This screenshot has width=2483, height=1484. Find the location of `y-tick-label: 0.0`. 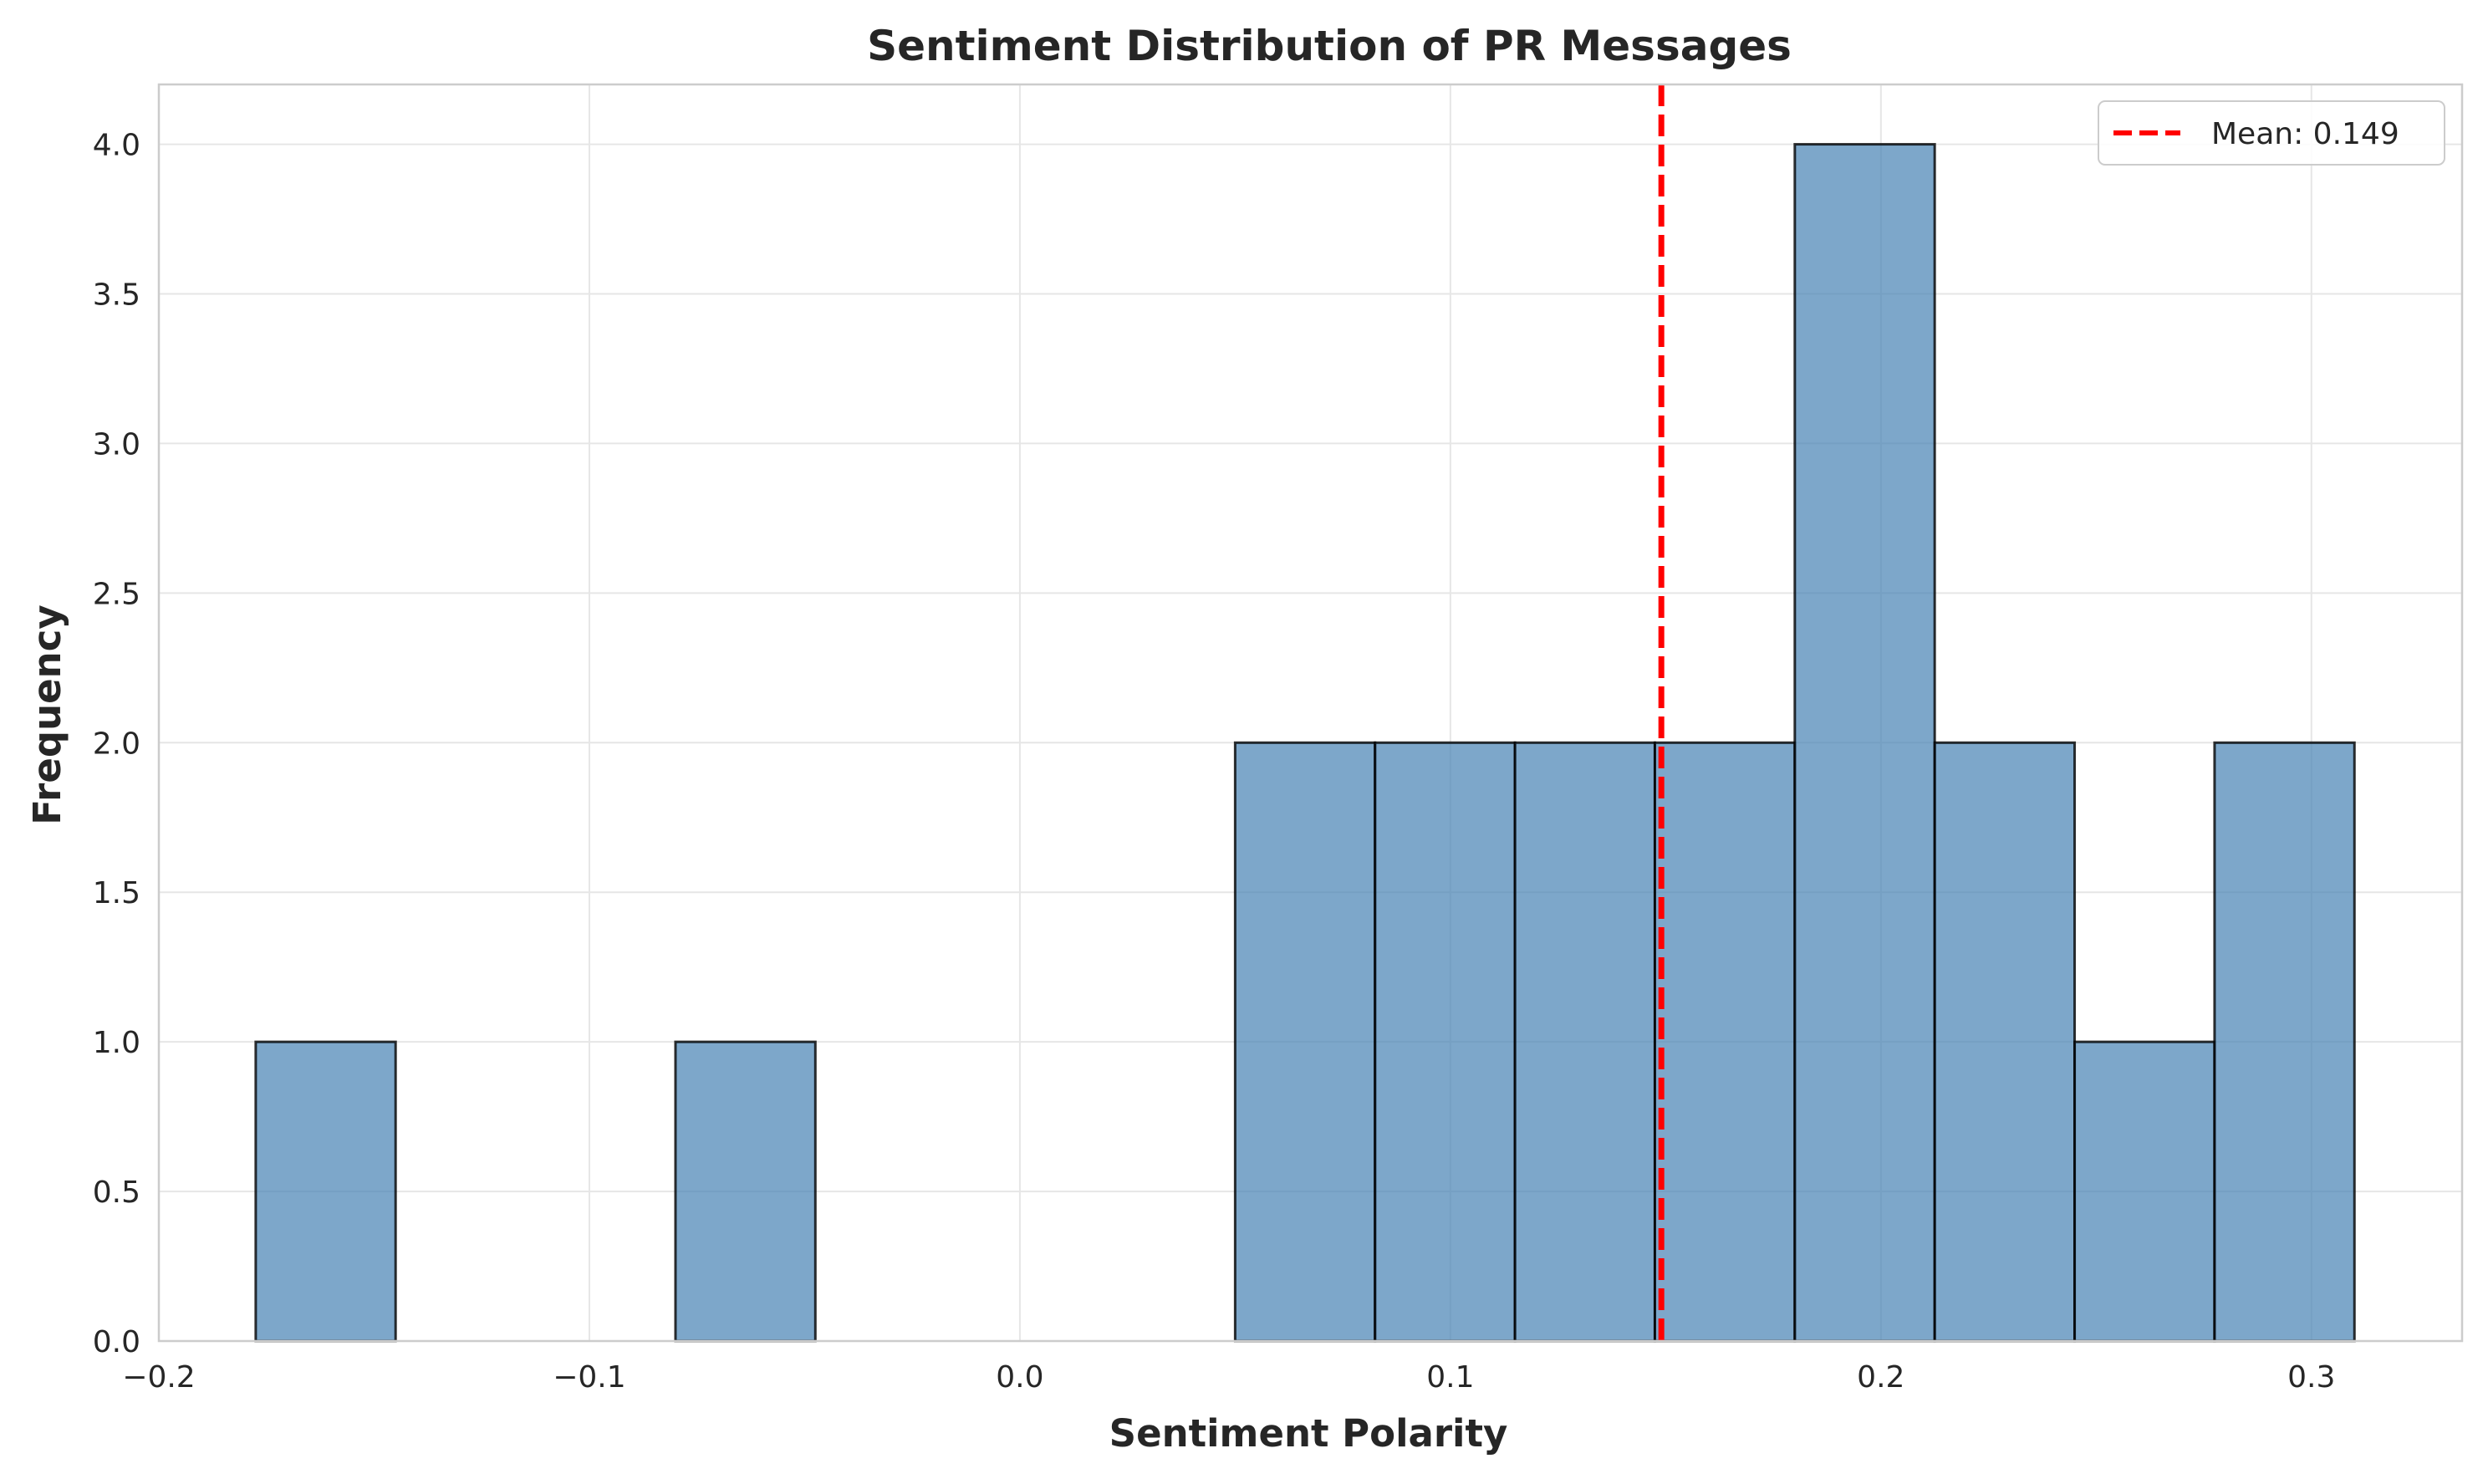

y-tick-label: 0.0 is located at coordinates (116, 1342).